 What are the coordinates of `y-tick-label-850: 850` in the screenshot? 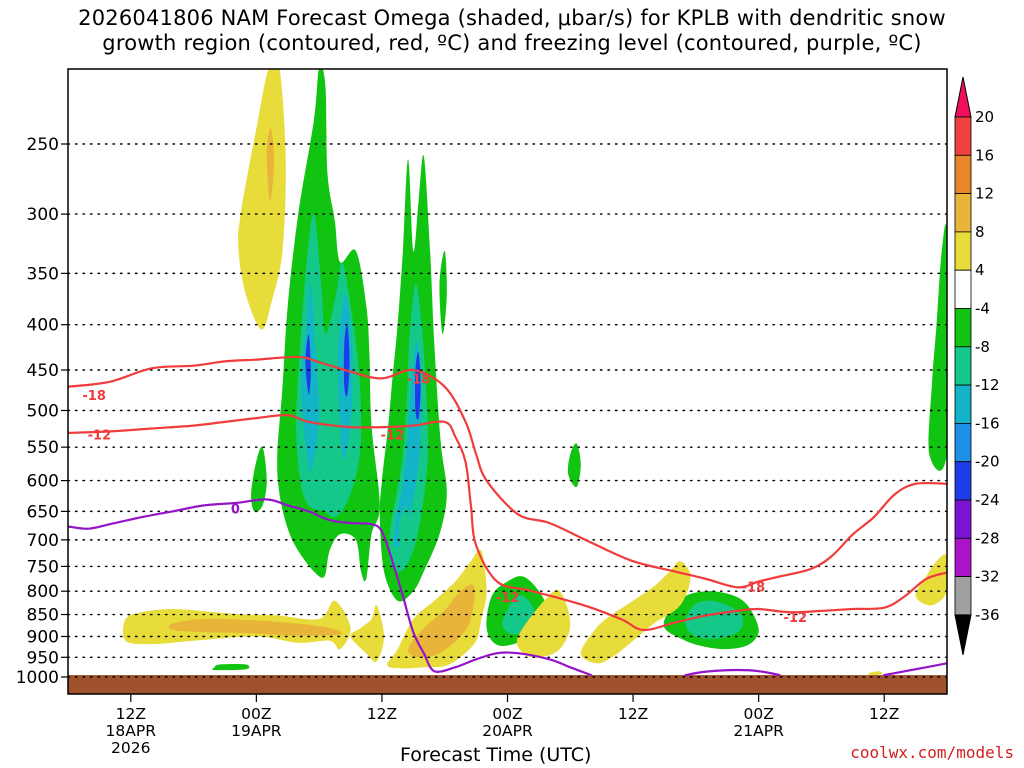 It's located at (43, 616).